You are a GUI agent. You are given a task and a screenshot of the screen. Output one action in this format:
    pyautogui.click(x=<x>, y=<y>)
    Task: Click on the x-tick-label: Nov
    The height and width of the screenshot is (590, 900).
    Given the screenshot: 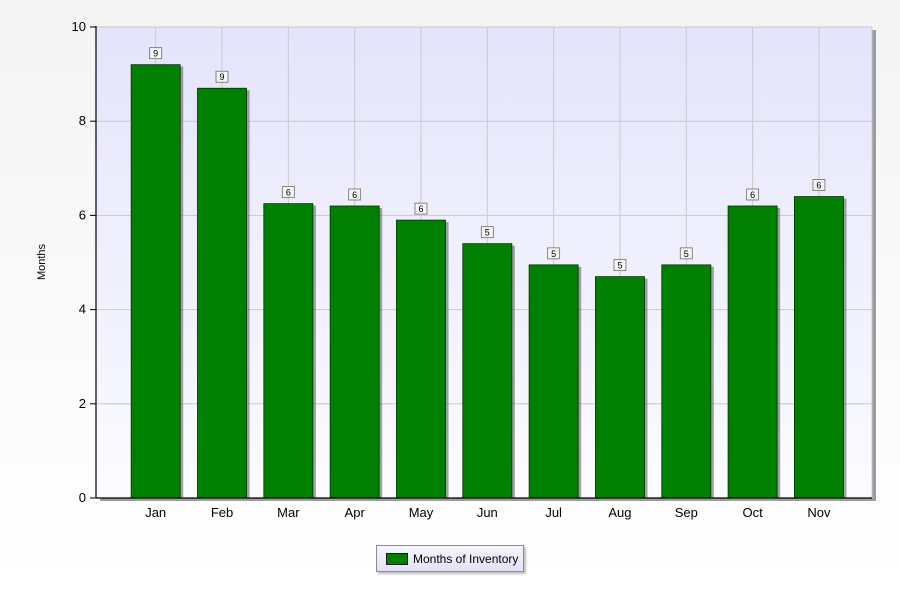 What is the action you would take?
    pyautogui.click(x=819, y=512)
    